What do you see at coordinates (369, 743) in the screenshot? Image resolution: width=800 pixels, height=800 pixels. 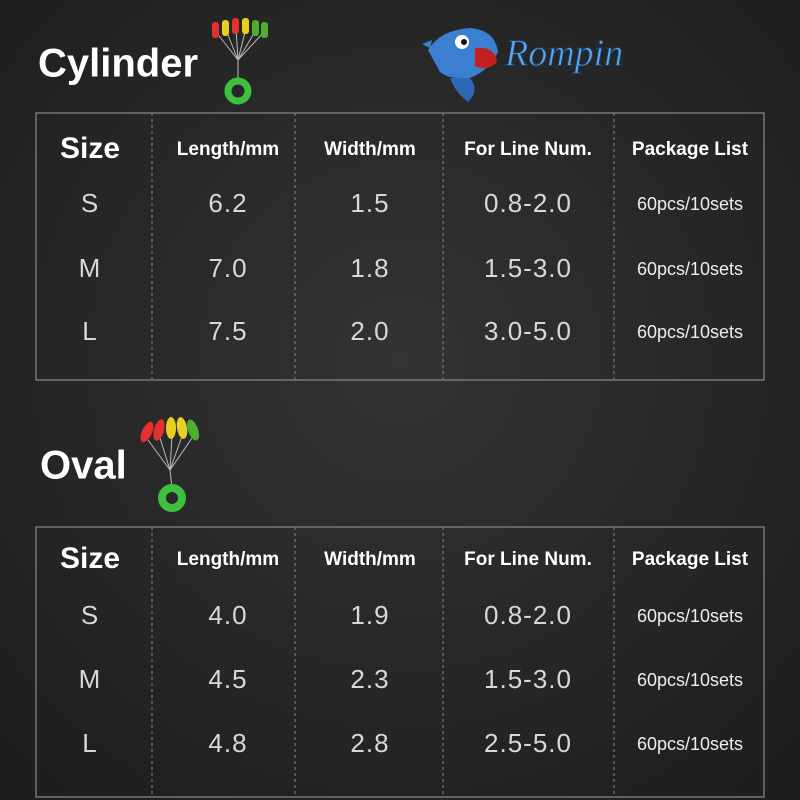 I see `table-cell: 2.8` at bounding box center [369, 743].